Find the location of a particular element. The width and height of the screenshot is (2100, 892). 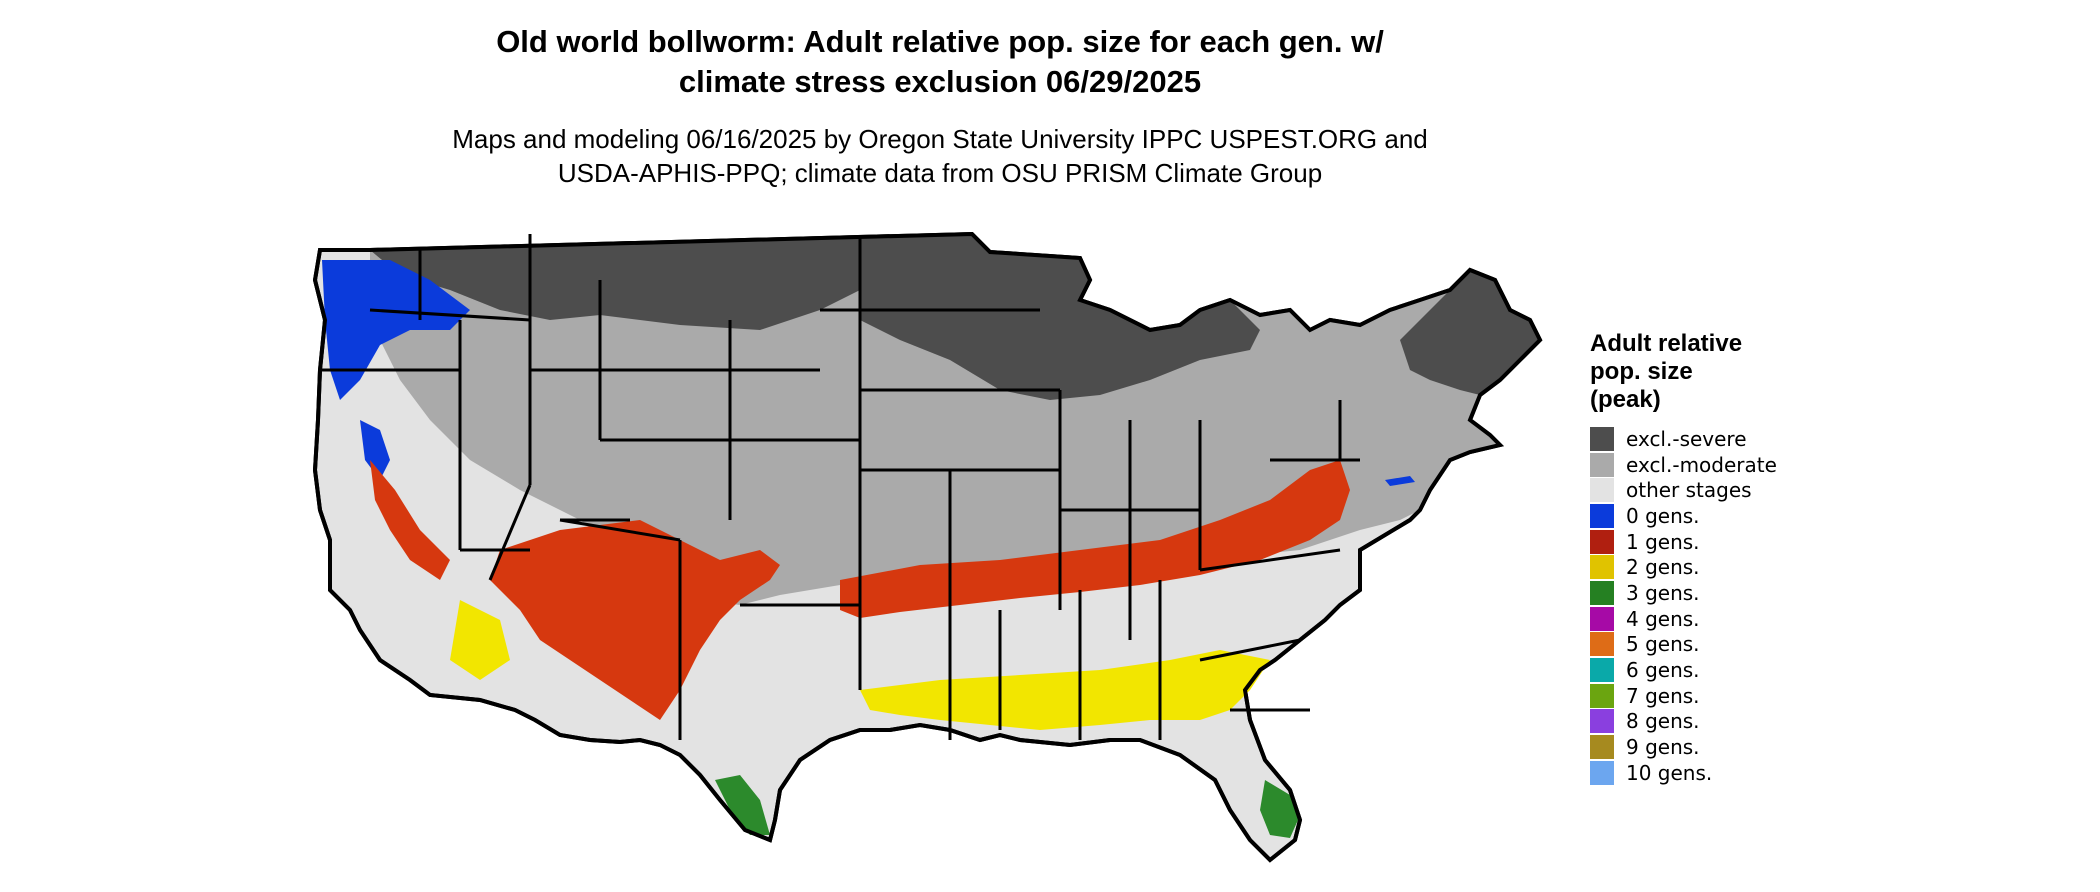

legend-item: 0 gens. is located at coordinates (1683, 516).